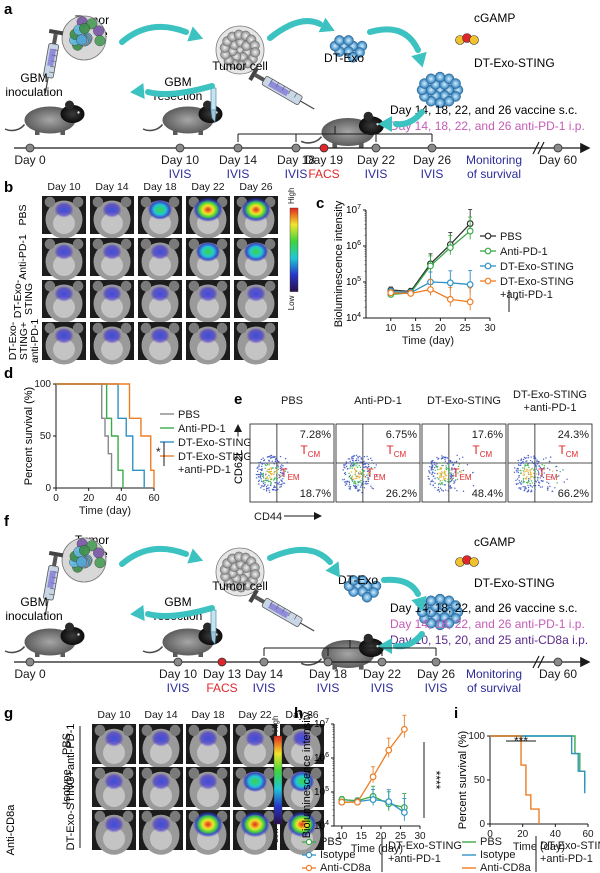 The image size is (600, 873). I want to click on syringe-plunger, so click(259, 77).